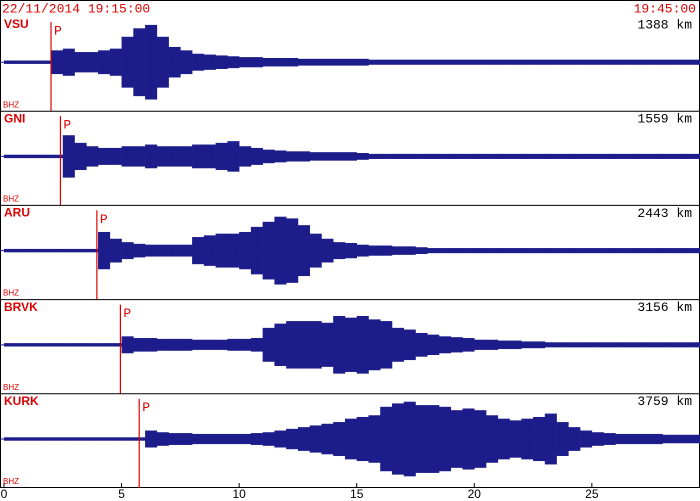 Image resolution: width=700 pixels, height=501 pixels. Describe the element at coordinates (104, 219) in the screenshot. I see `phase-label: P` at that location.